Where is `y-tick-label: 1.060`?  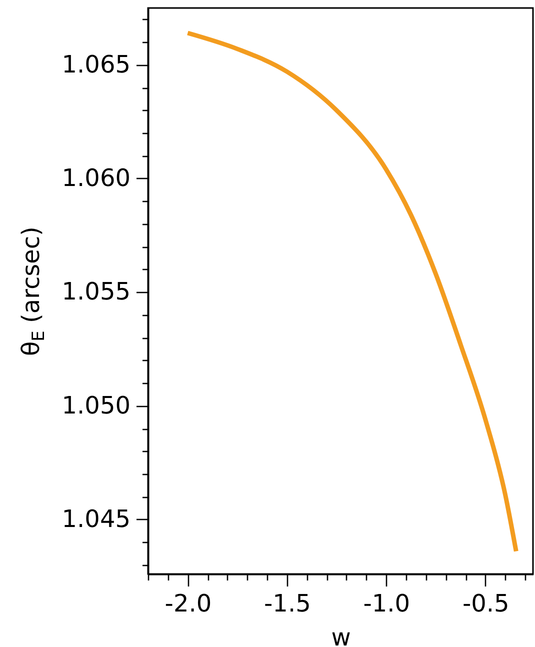
y-tick-label: 1.060 is located at coordinates (96, 178).